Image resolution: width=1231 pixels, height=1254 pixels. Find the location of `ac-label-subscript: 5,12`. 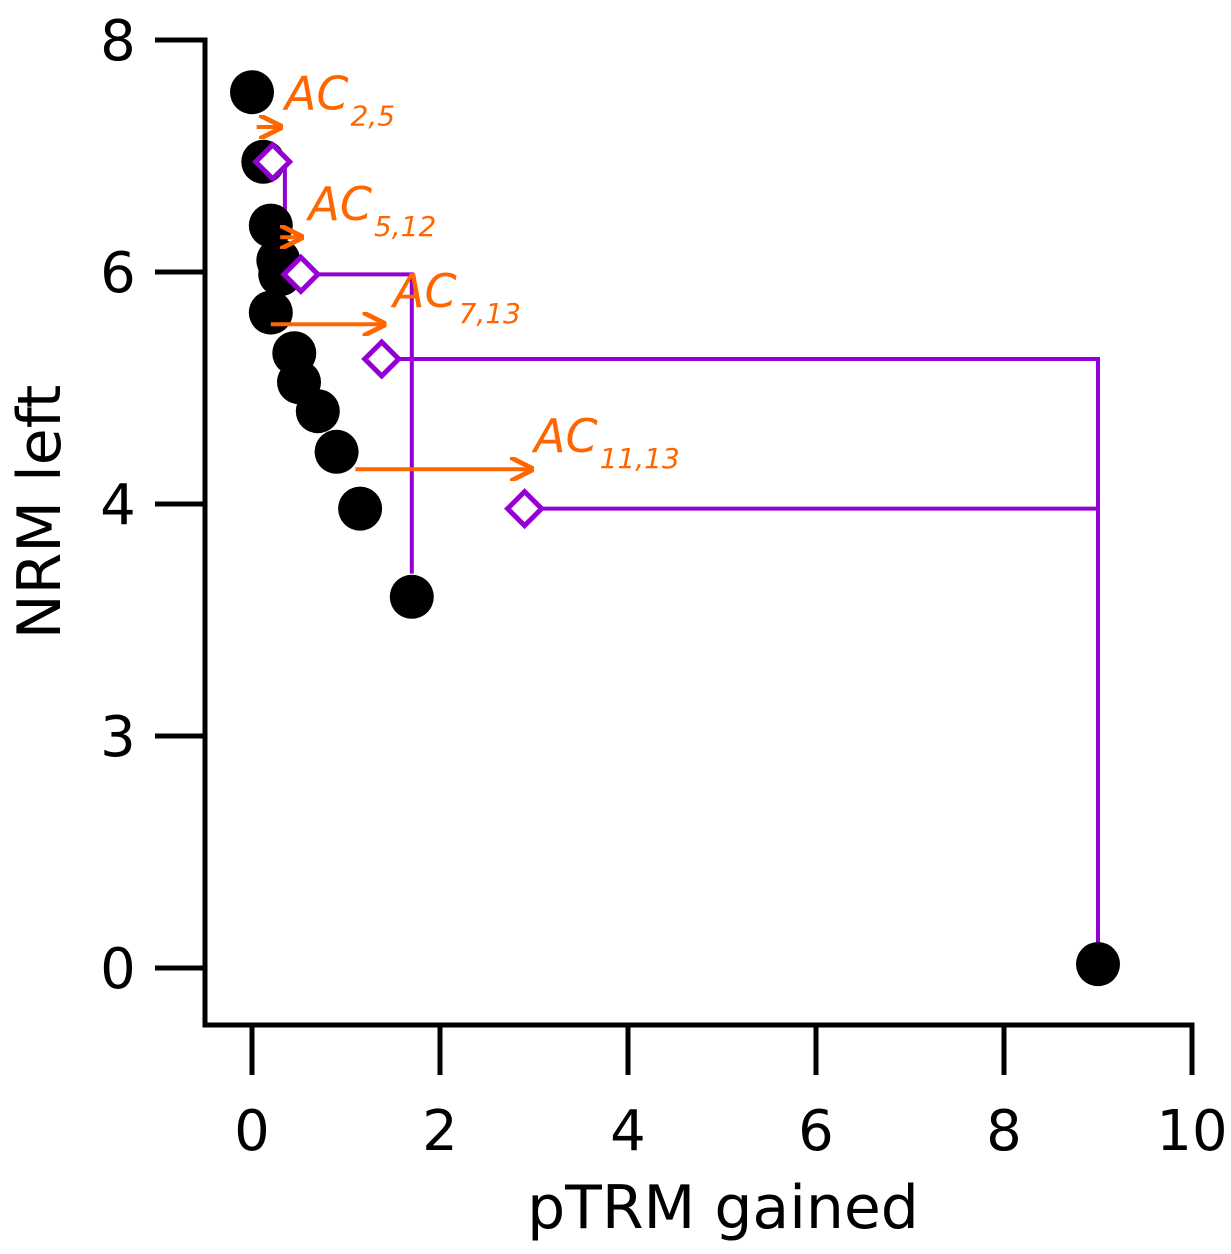

ac-label-subscript: 5,12 is located at coordinates (405, 226).